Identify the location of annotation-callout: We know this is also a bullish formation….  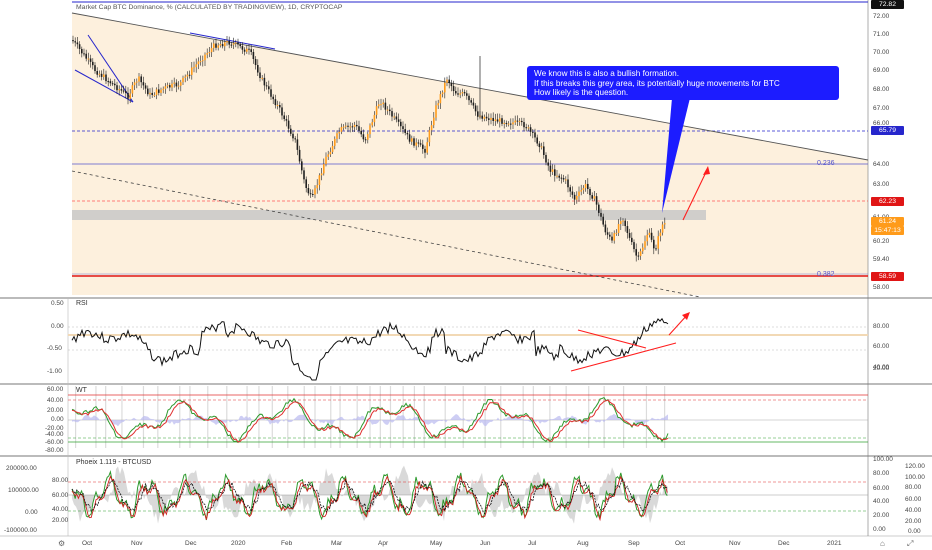
(683, 83).